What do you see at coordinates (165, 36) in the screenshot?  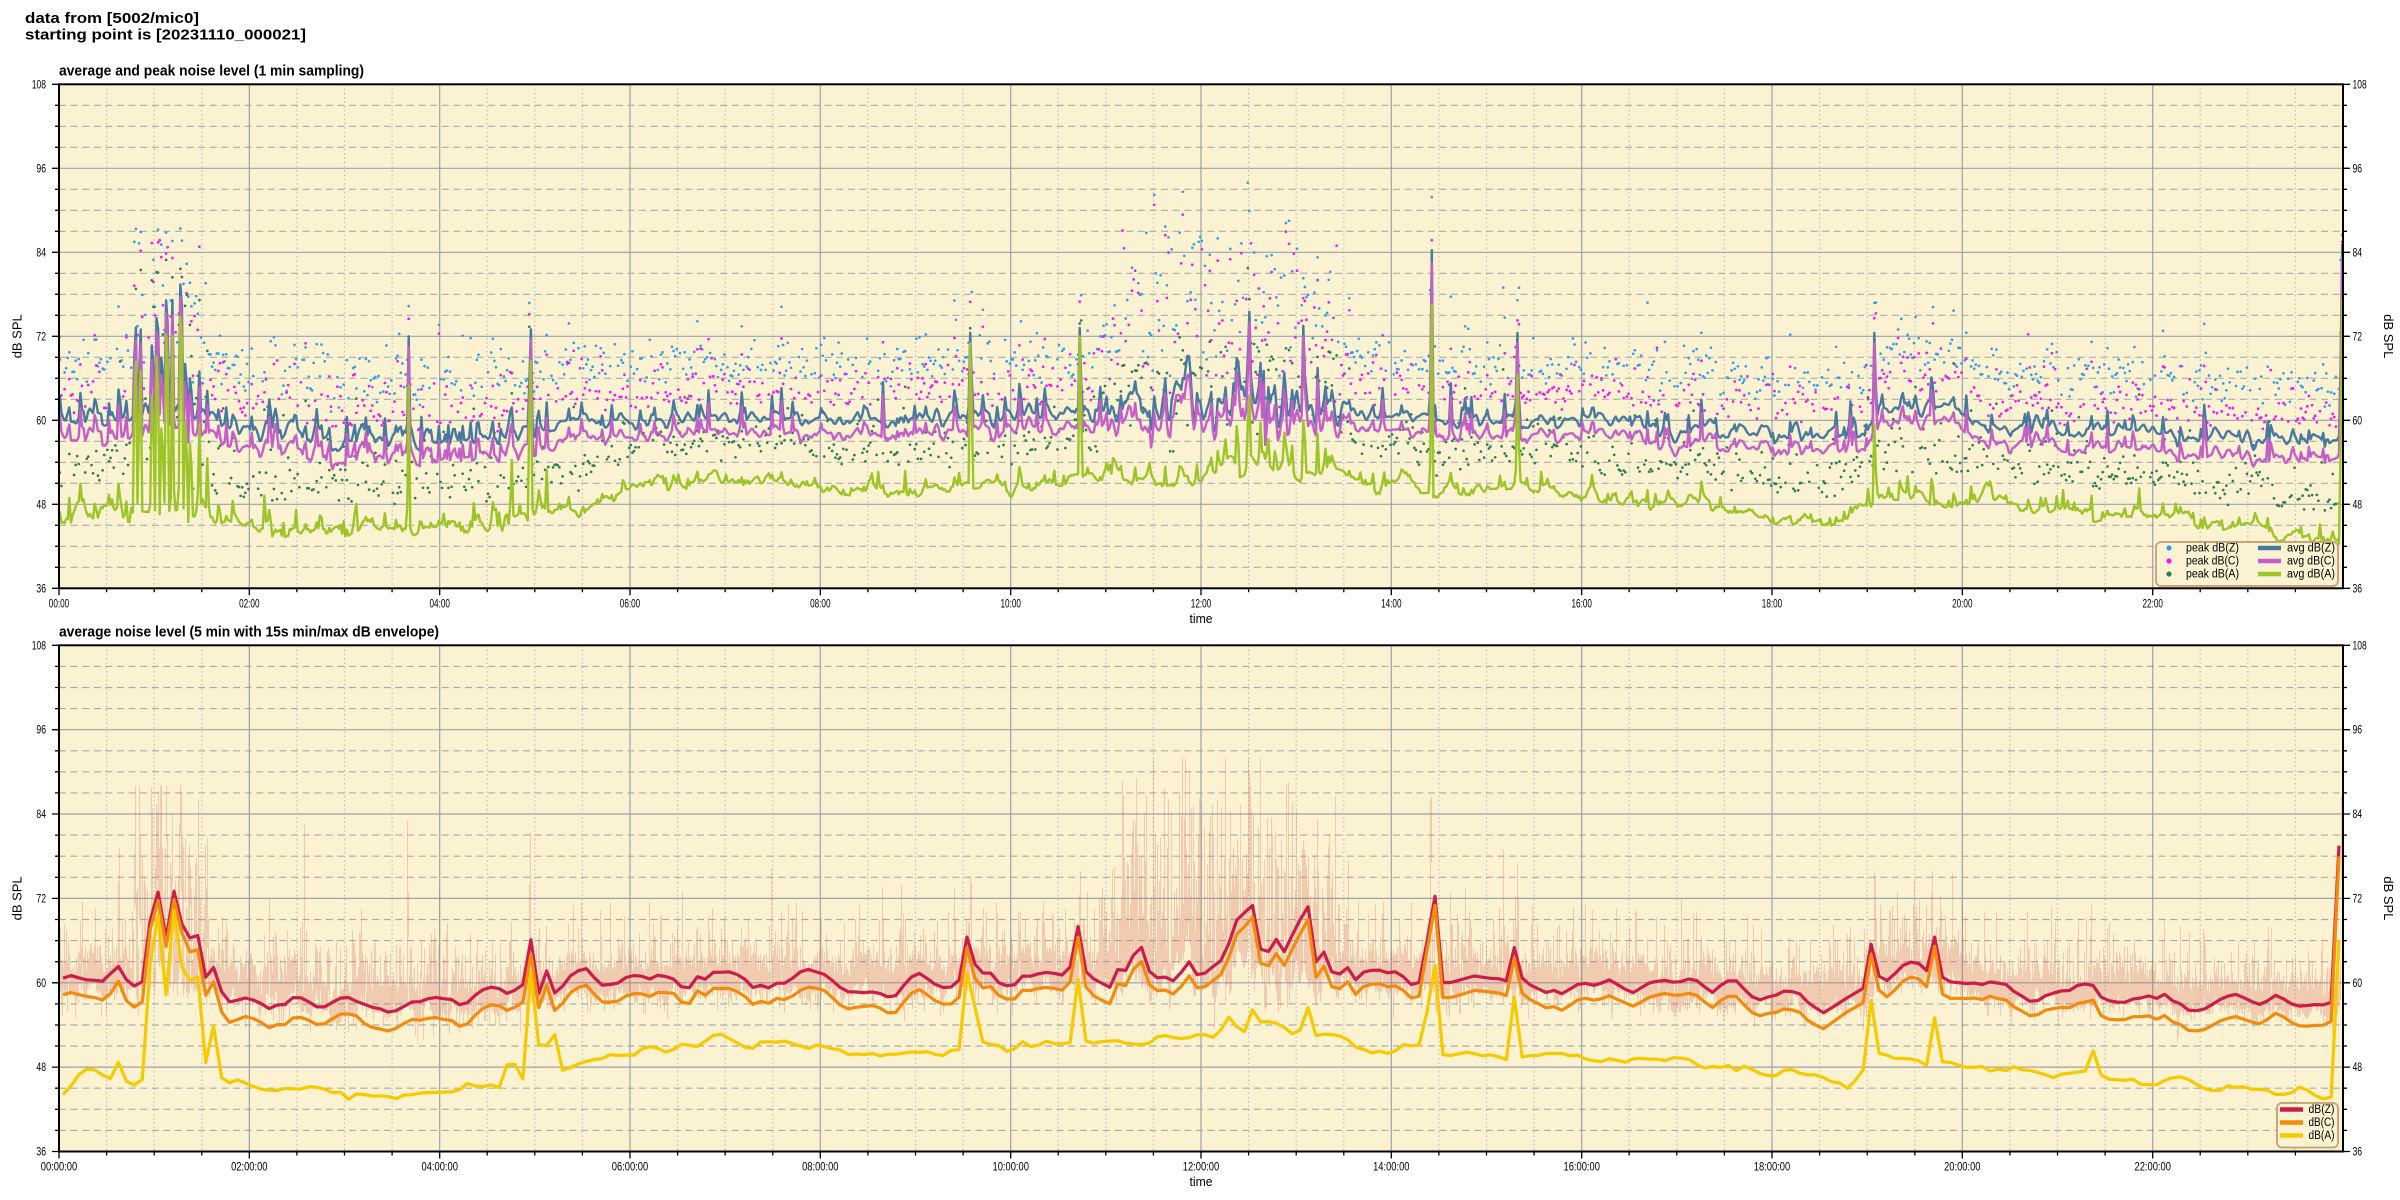 I see `svg-text:starting point is [20231110_00: starting point is [20231110_000021]` at bounding box center [165, 36].